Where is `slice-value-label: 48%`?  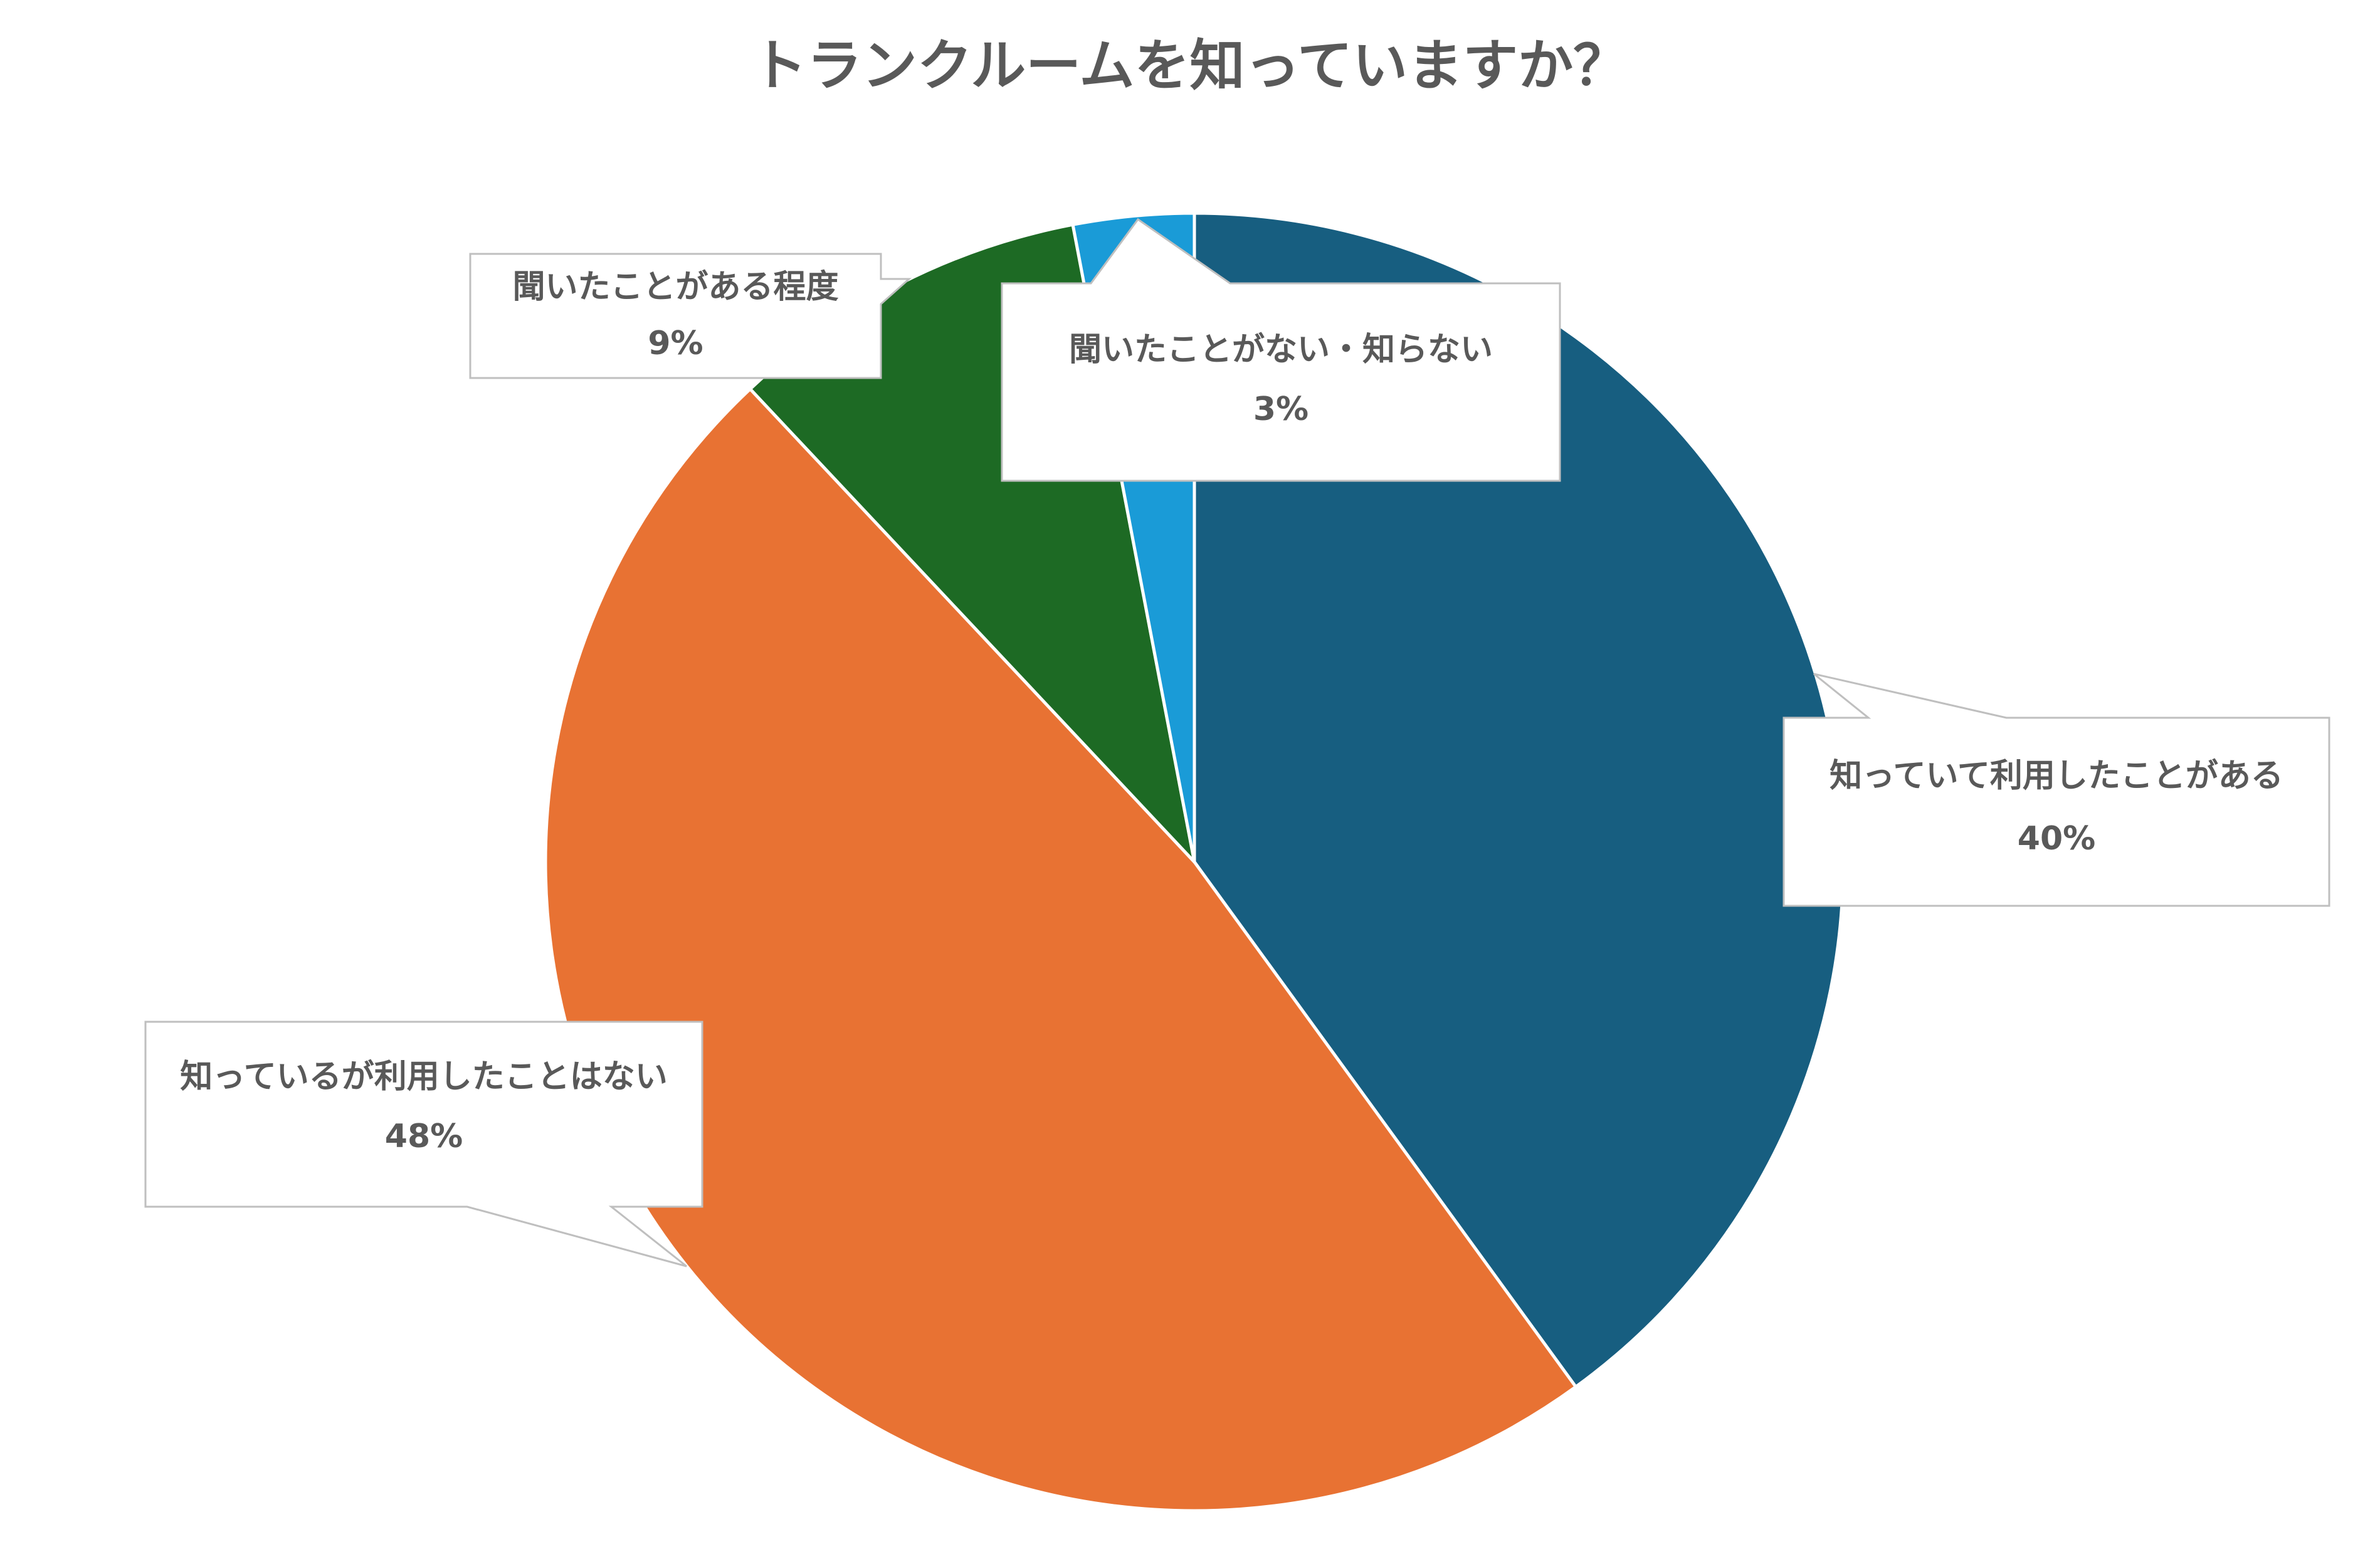
slice-value-label: 48% is located at coordinates (424, 1137).